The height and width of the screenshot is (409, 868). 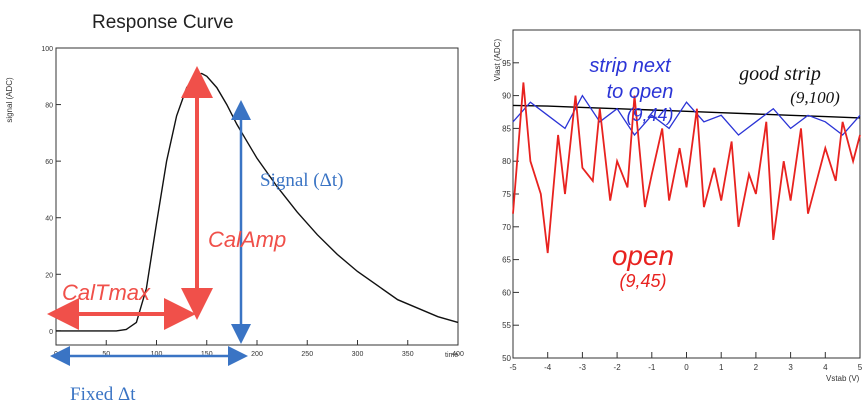 I want to click on right-y-axis-label: Vlast (ADC), so click(x=497, y=60).